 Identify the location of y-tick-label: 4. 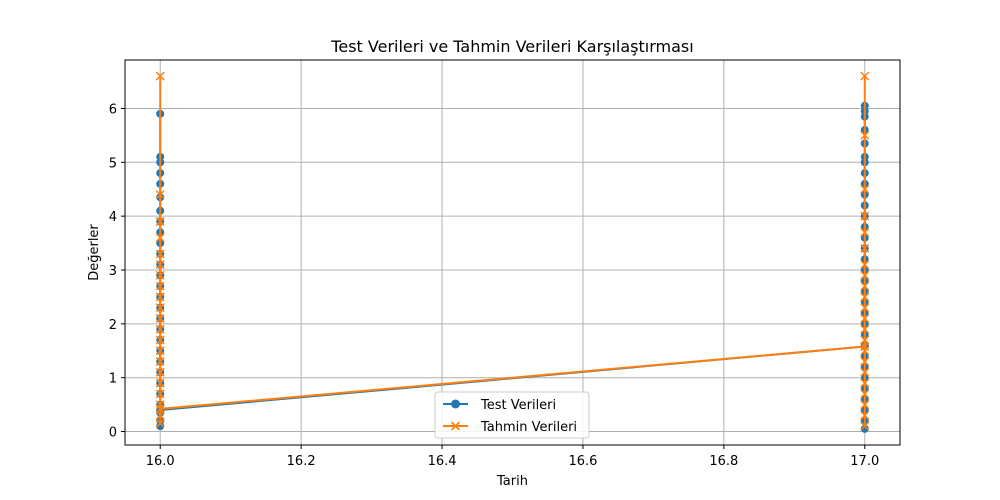
(113, 217).